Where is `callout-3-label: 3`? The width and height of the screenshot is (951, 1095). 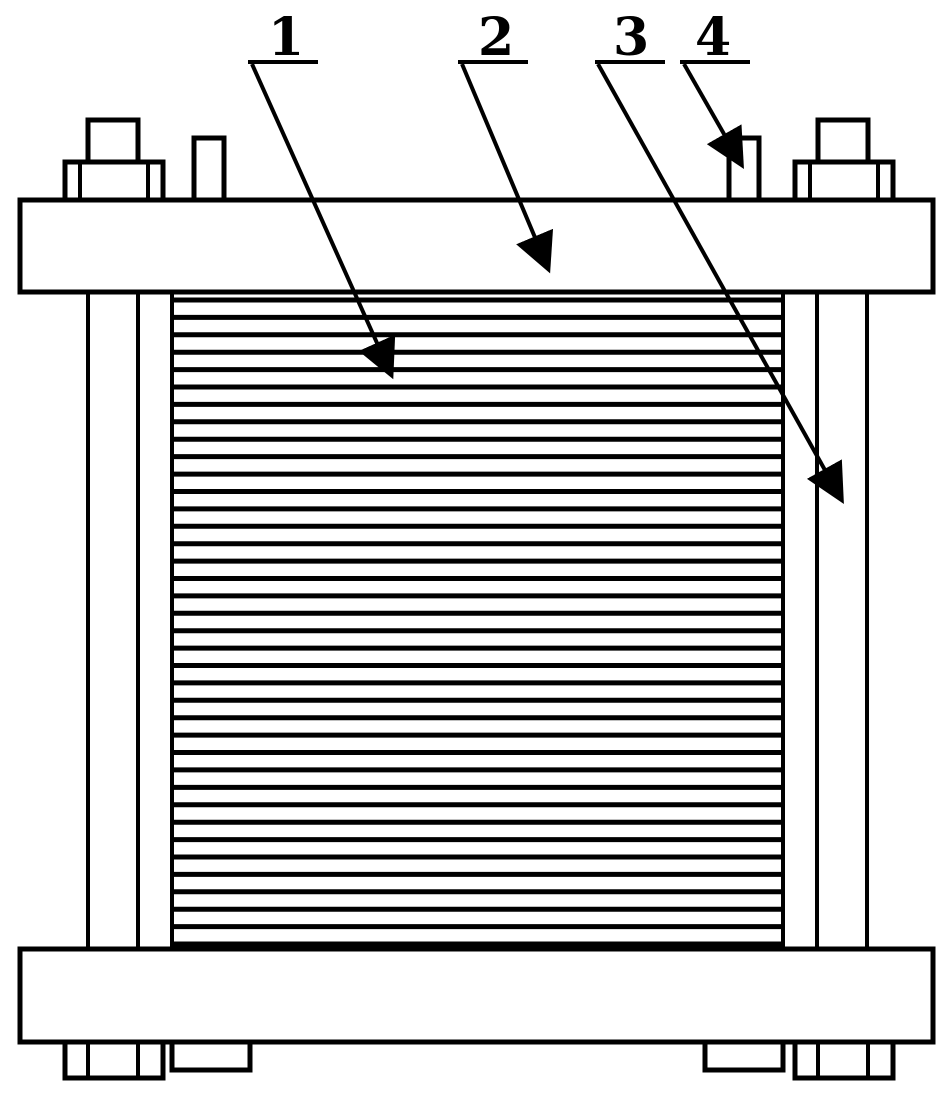 callout-3-label: 3 is located at coordinates (631, 37).